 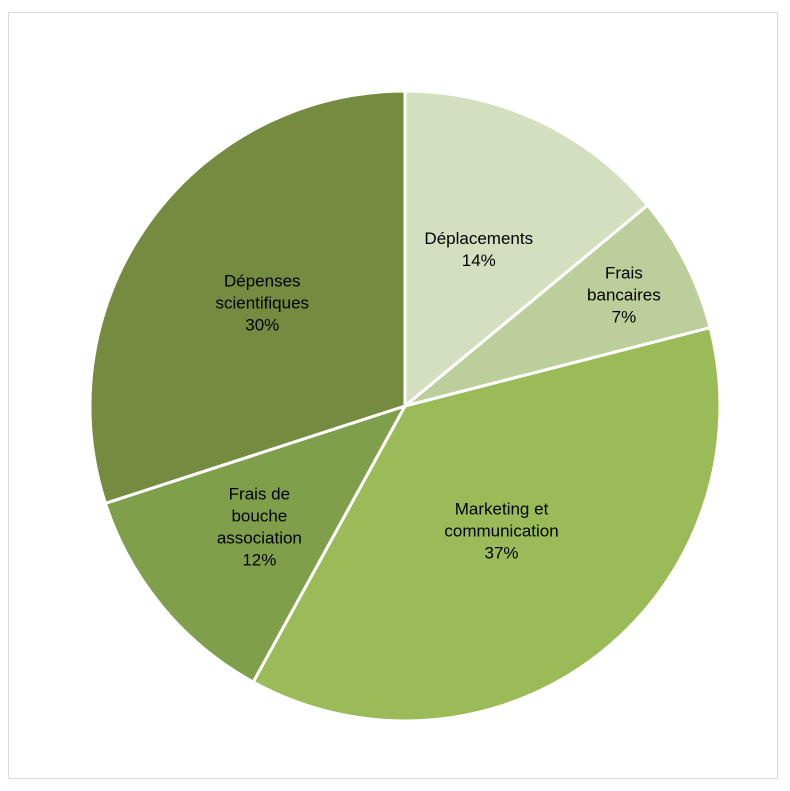 I want to click on slice-category-label: communication, so click(x=501, y=530).